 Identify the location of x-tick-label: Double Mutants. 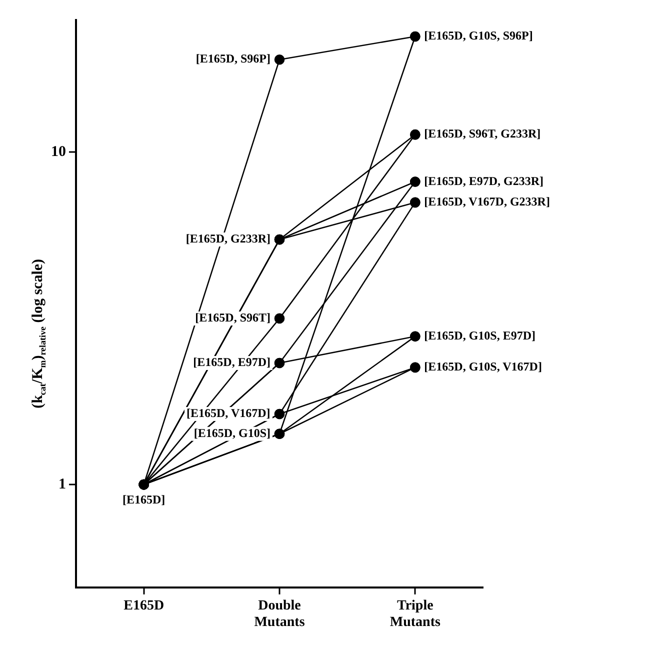
(280, 614).